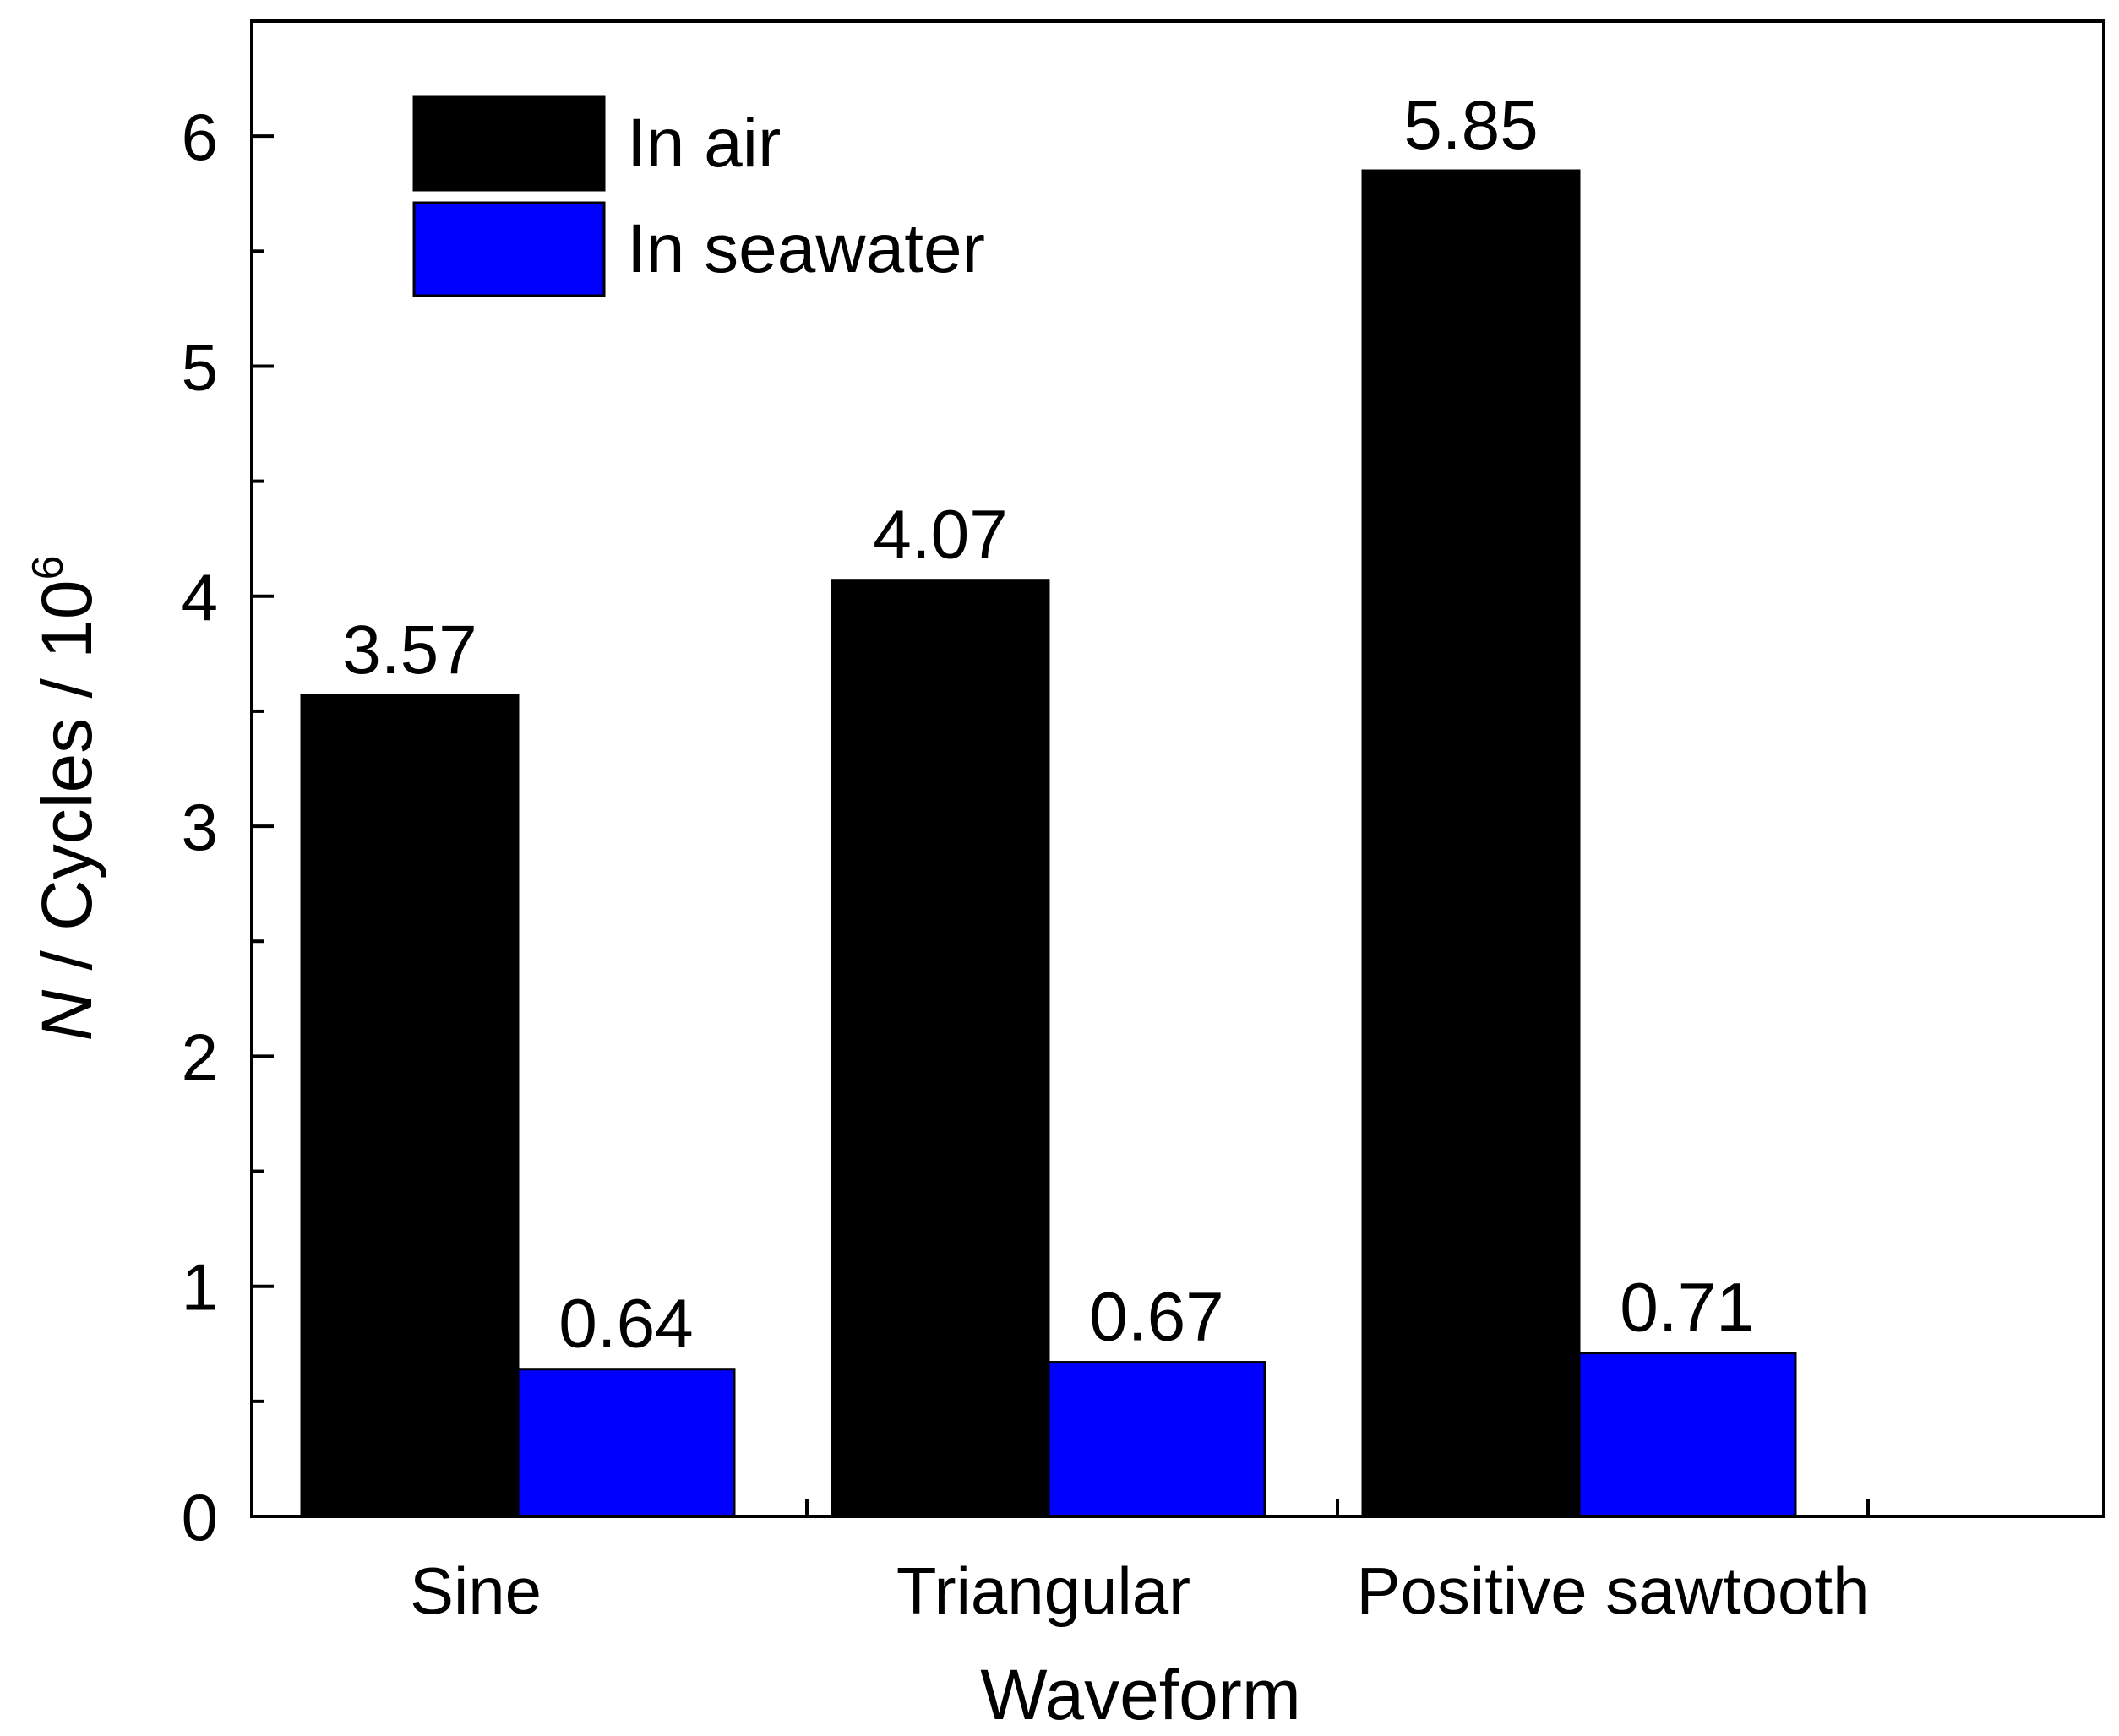 Image resolution: width=2119 pixels, height=1736 pixels. I want to click on legend-label-in-seawater: In seawater, so click(806, 248).